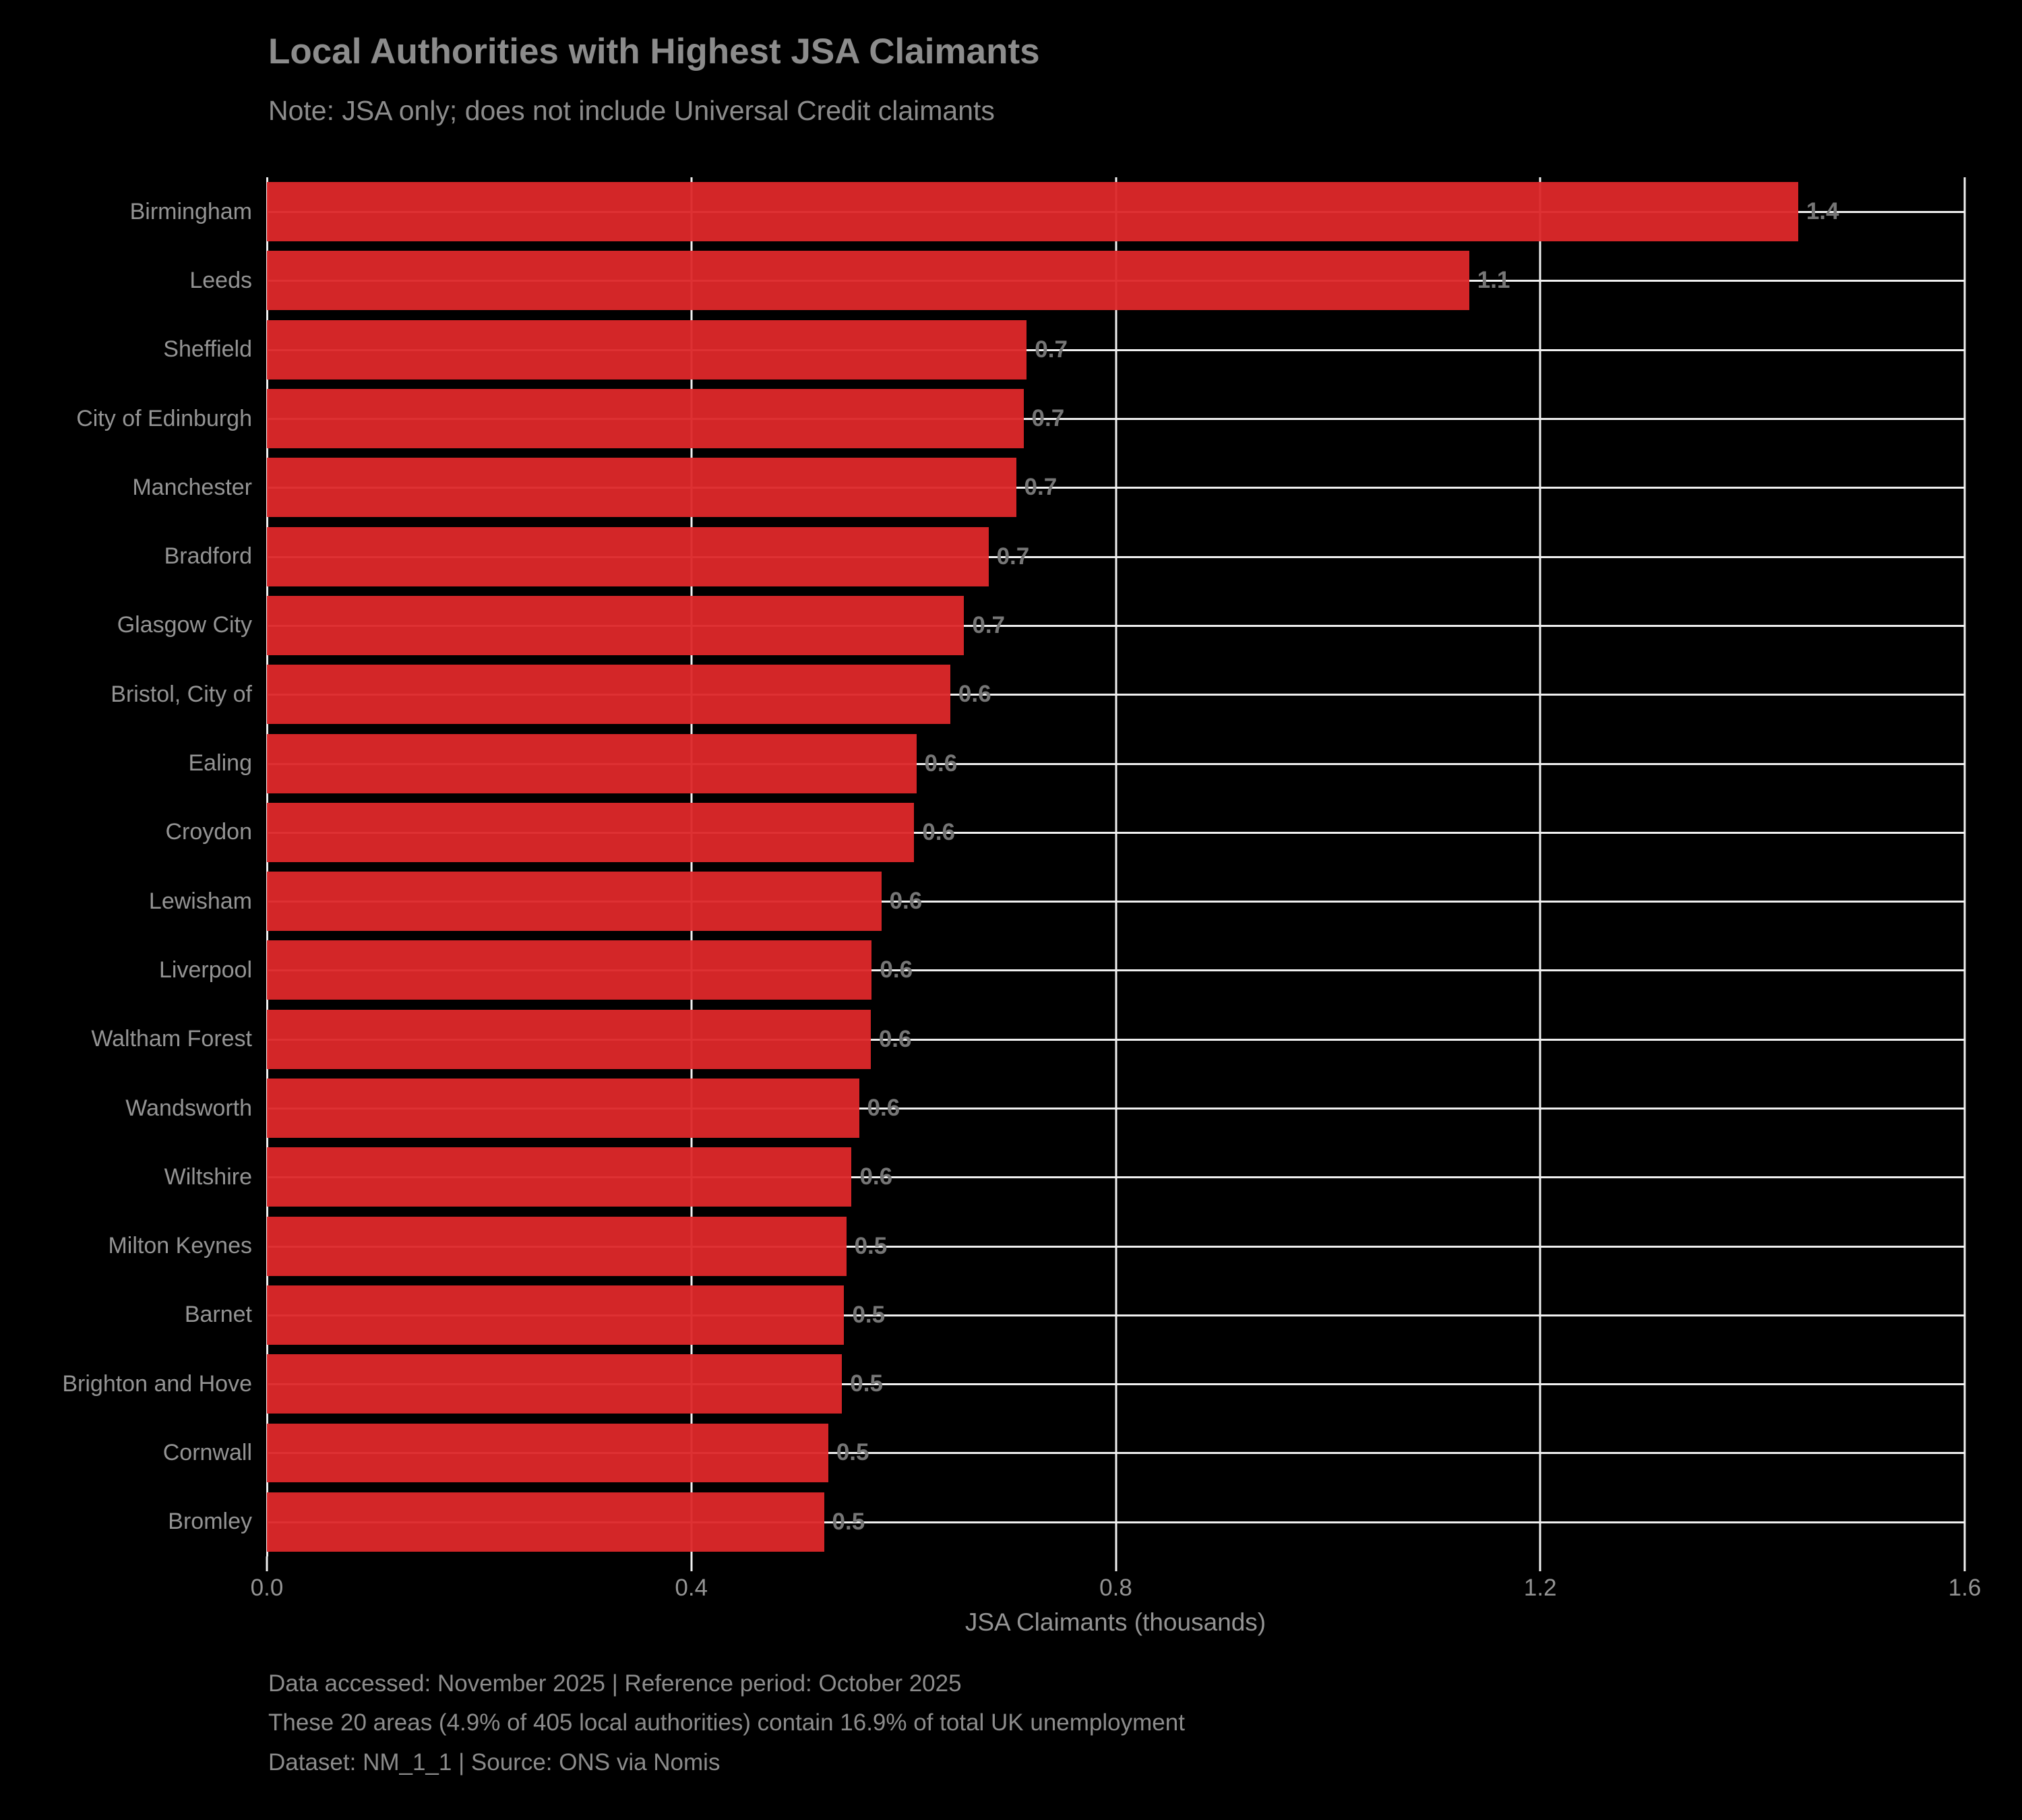 This screenshot has height=1820, width=2022. I want to click on chart-row: Sheffield 0.7, so click(1064, 349).